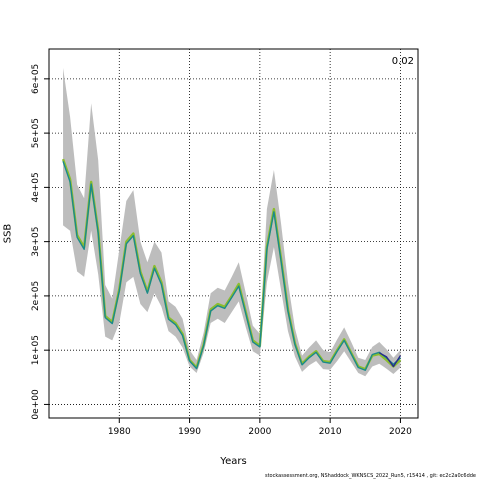  I want to click on y-axis: 0e+00 1e+05 2e+05 3e+05 4e+05 5e+05 6e+05, so click(40, 242).